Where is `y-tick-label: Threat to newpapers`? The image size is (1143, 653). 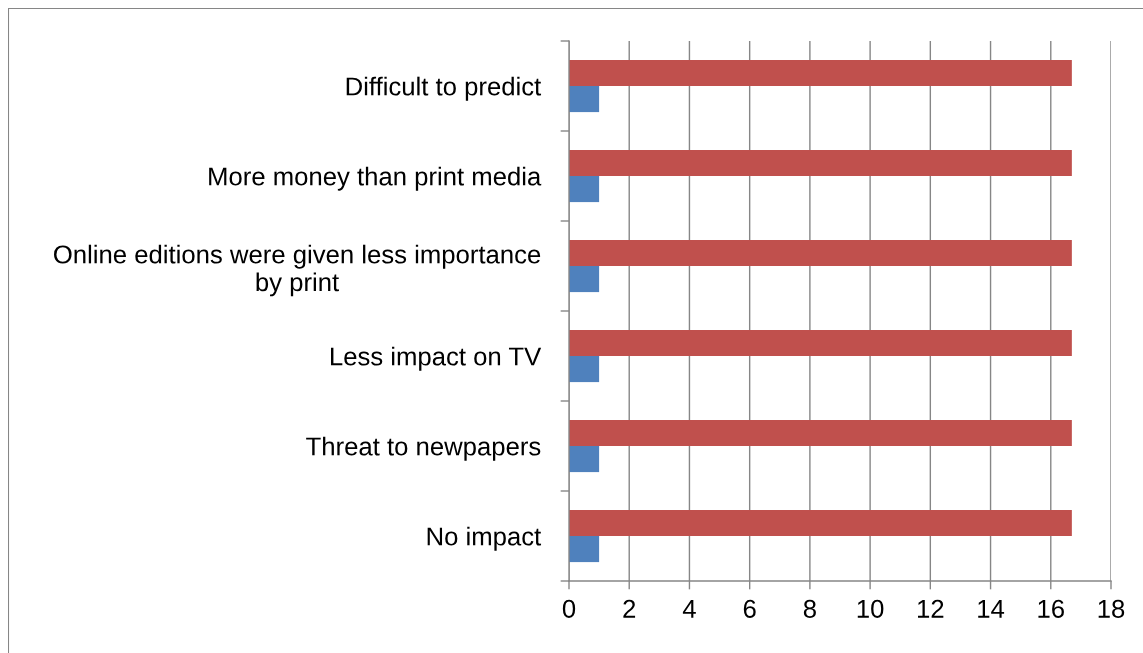 y-tick-label: Threat to newpapers is located at coordinates (423, 448).